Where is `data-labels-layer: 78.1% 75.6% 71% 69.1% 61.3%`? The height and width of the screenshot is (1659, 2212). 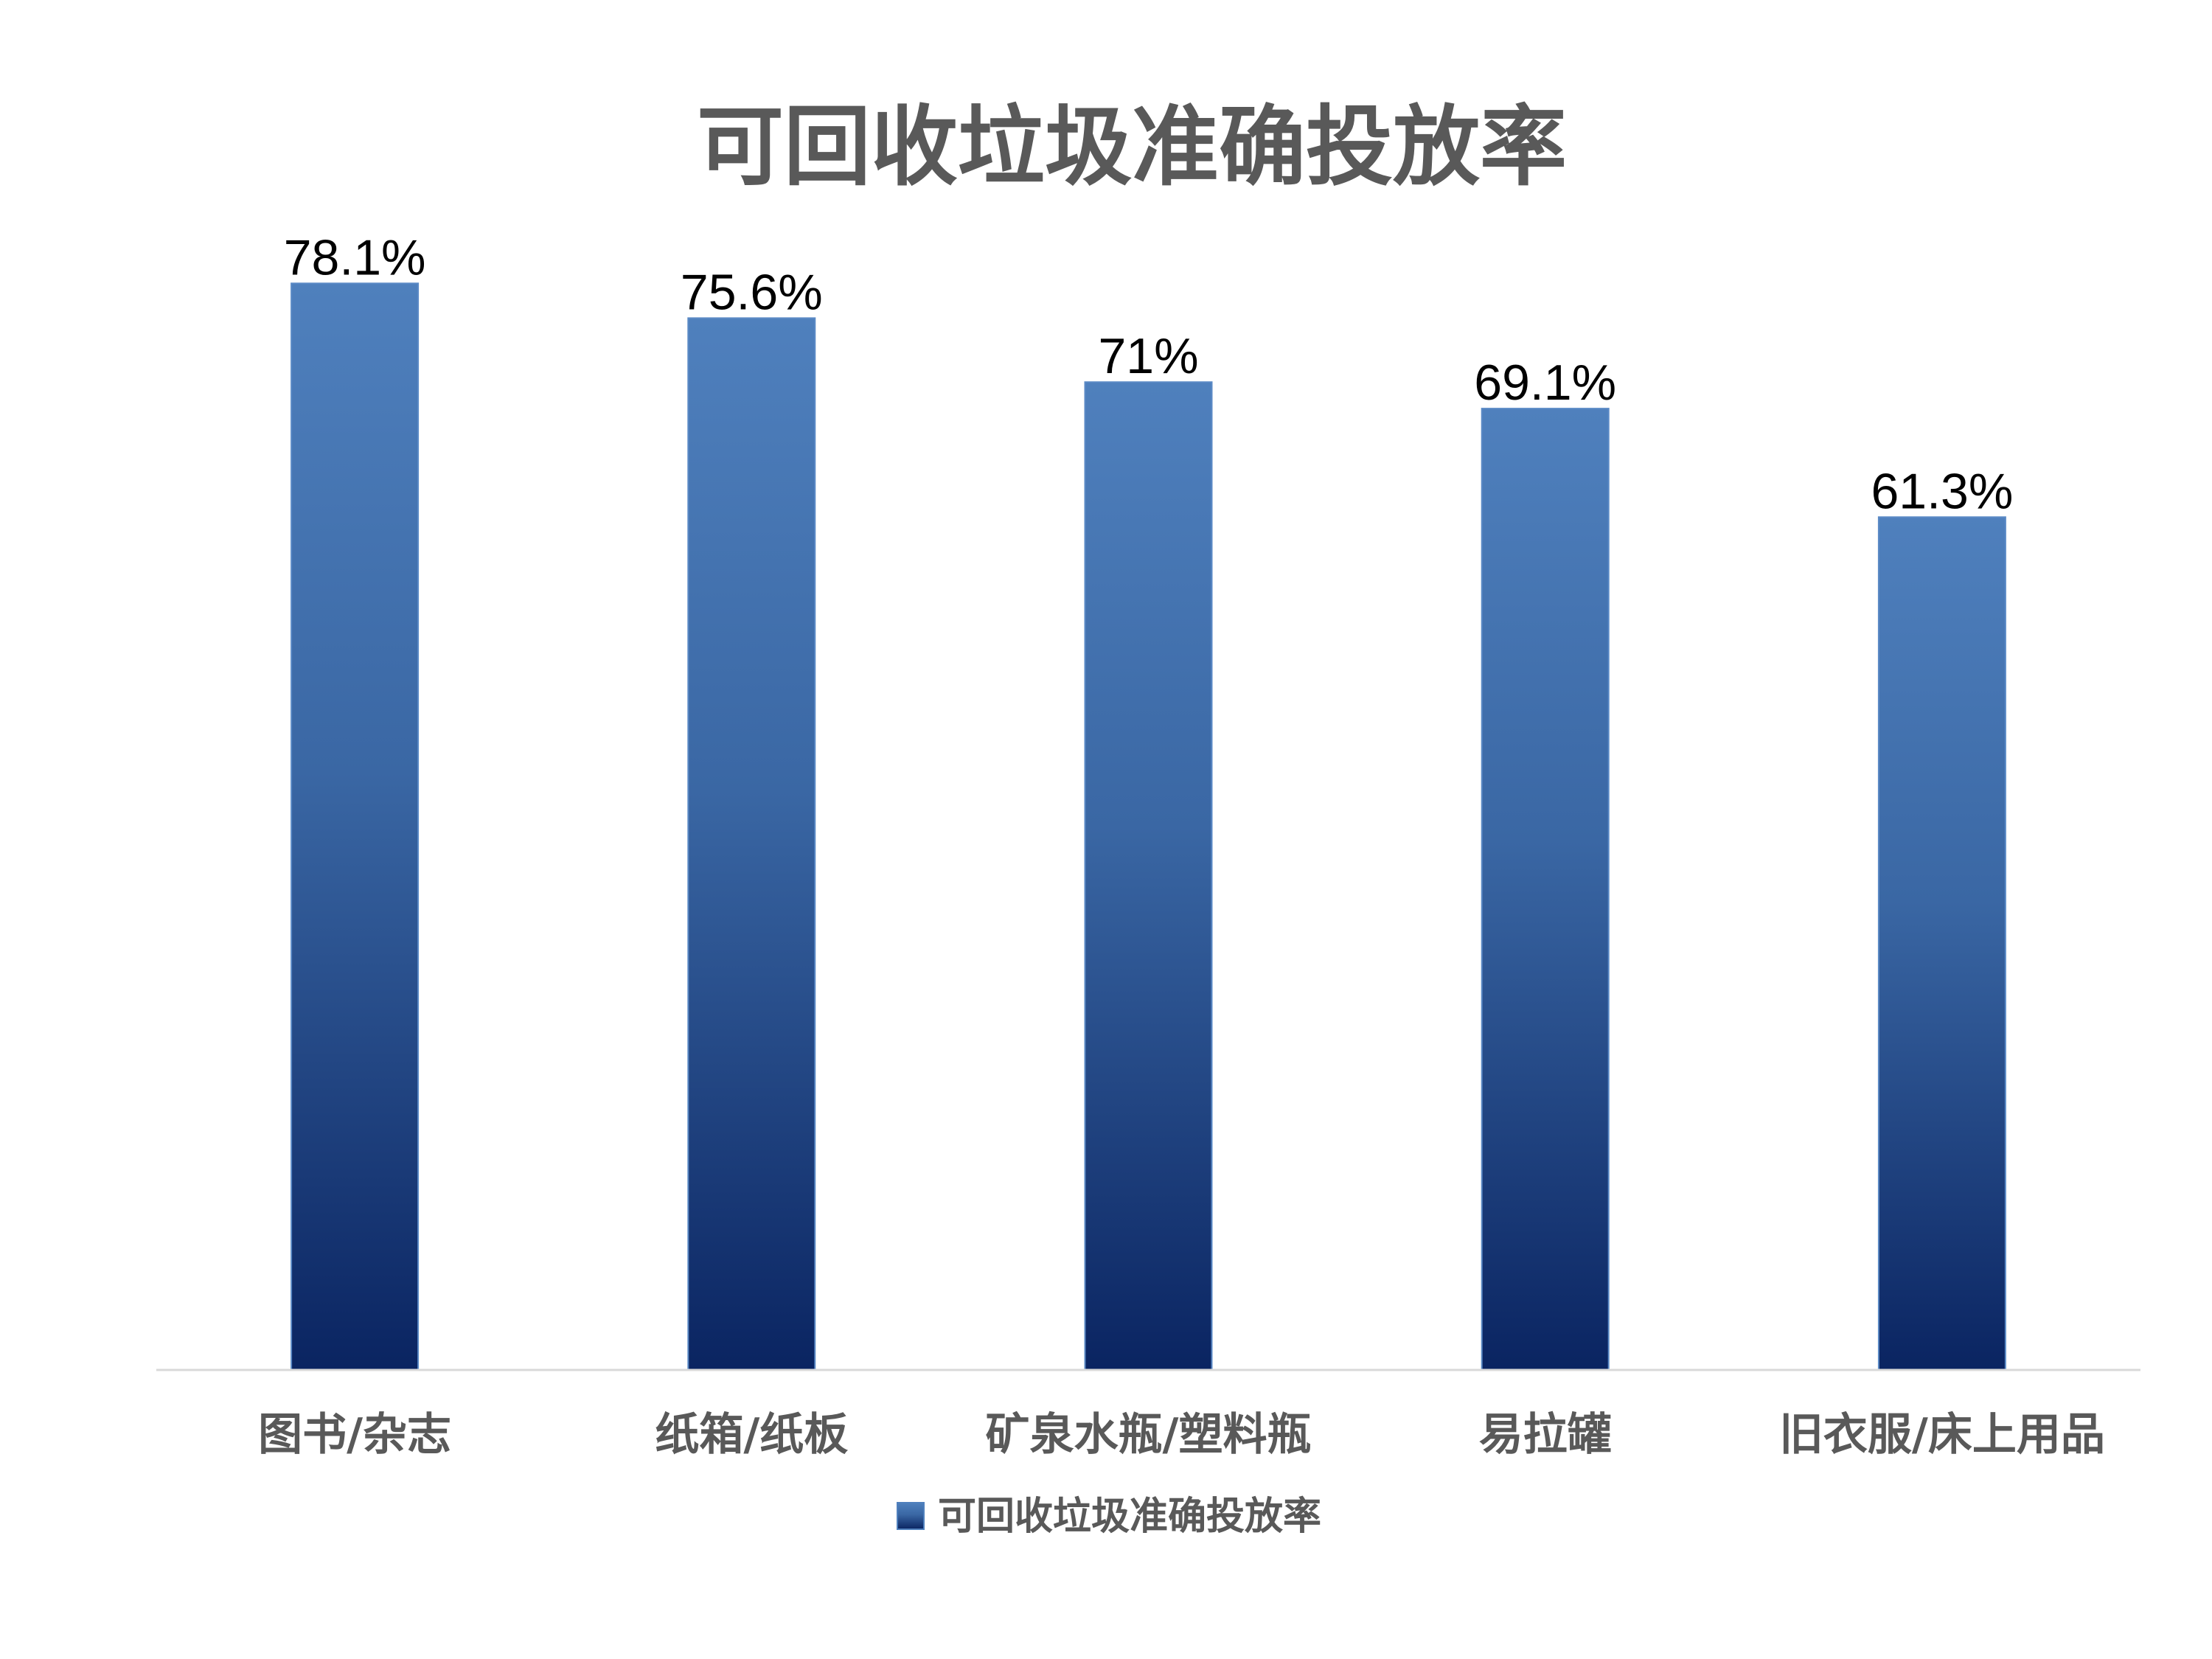
data-labels-layer: 78.1% 75.6% 71% 69.1% 61.3% is located at coordinates (1149, 374).